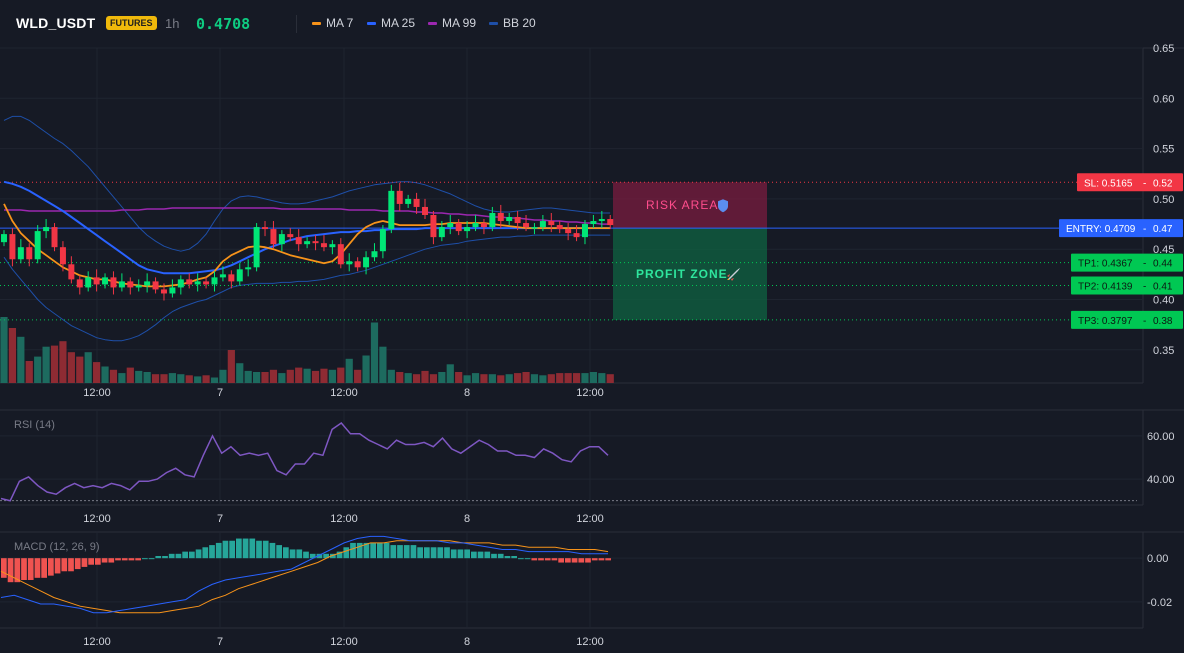 The width and height of the screenshot is (1184, 653). I want to click on sl-tag: SL: 0.5165 0.52 -, so click(1130, 182).